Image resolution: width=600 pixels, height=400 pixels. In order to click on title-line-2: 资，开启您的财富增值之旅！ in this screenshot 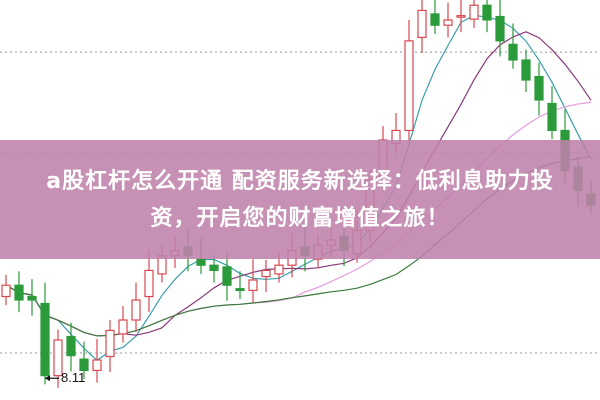, I will do `click(300, 218)`.